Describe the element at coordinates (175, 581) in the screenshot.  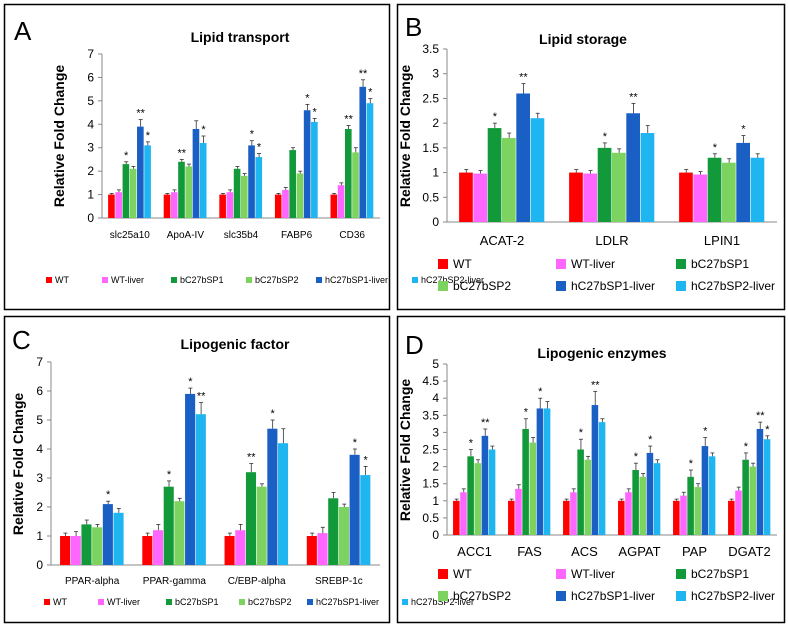
I see `category-label: PPAR-gamma` at that location.